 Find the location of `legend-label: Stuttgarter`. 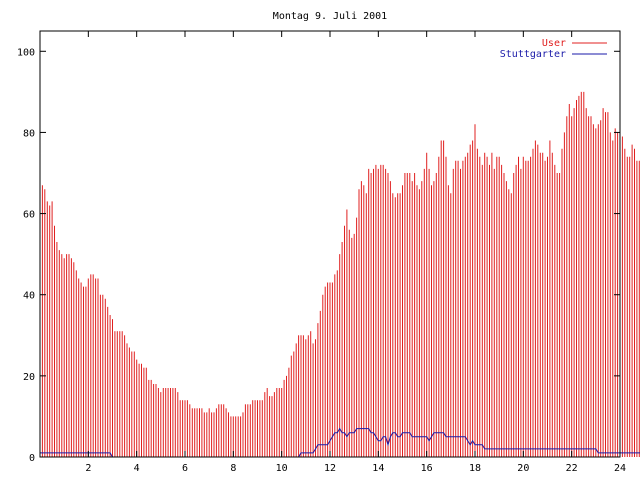

legend-label: Stuttgarter is located at coordinates (533, 54).